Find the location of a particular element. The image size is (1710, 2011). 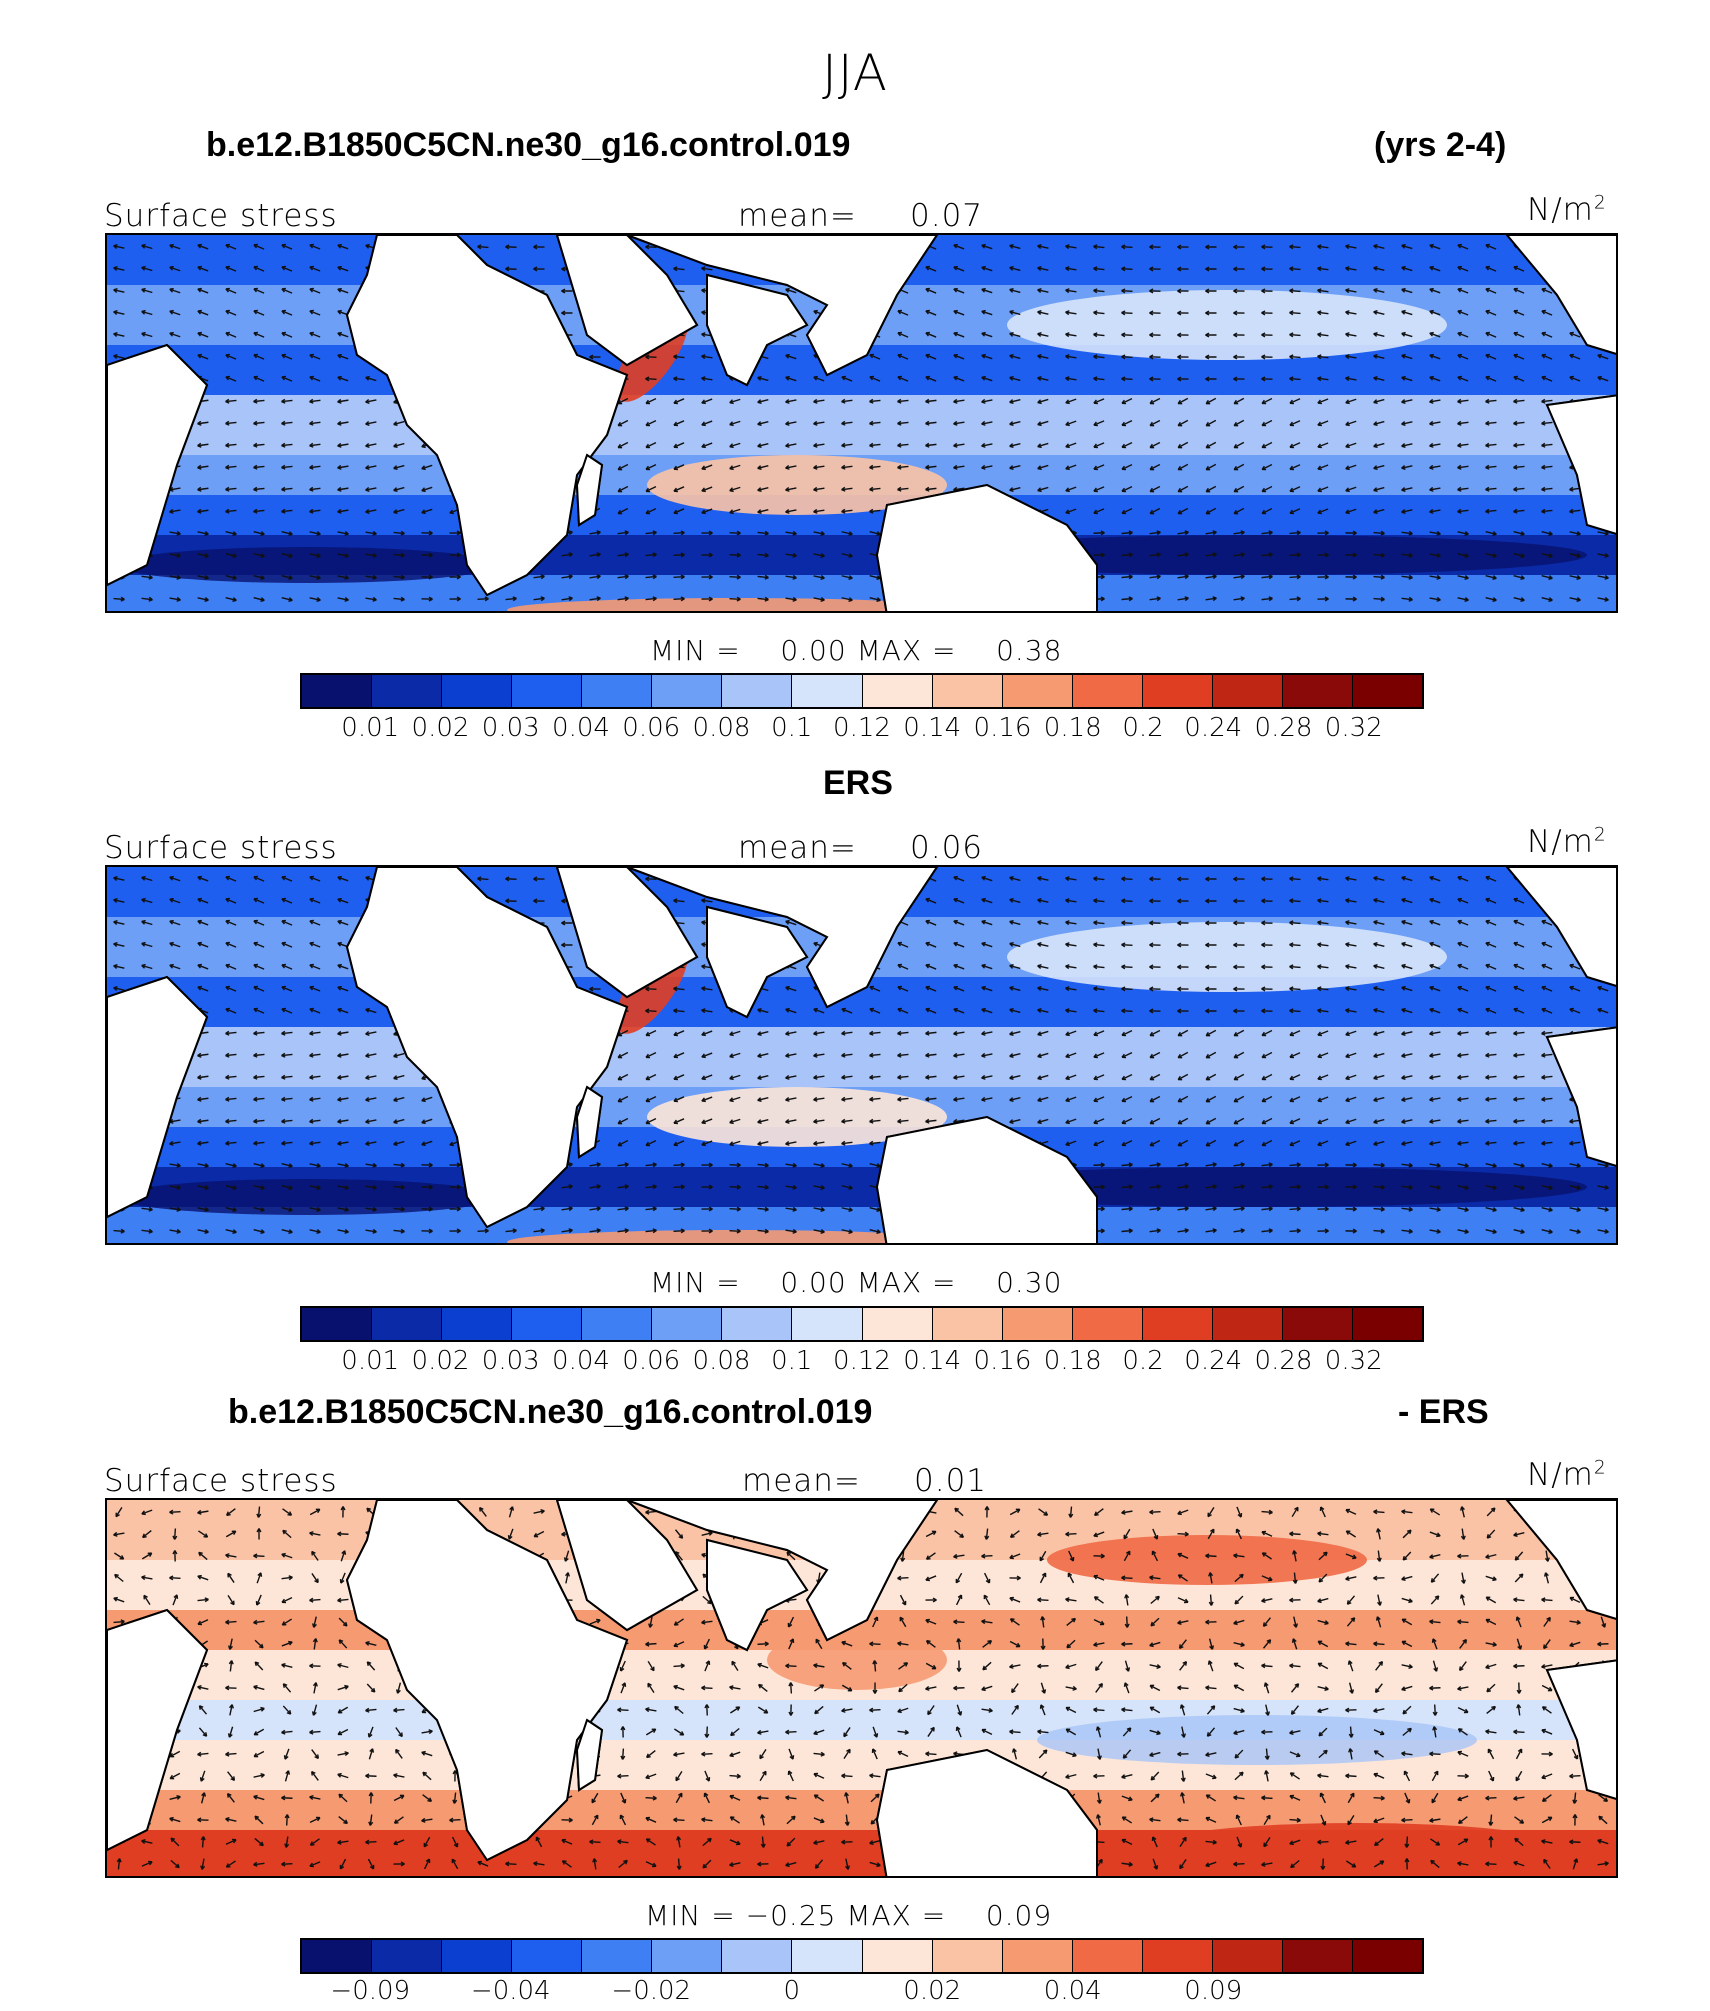

colorbar-tick-label: 0.18 is located at coordinates (1072, 728).